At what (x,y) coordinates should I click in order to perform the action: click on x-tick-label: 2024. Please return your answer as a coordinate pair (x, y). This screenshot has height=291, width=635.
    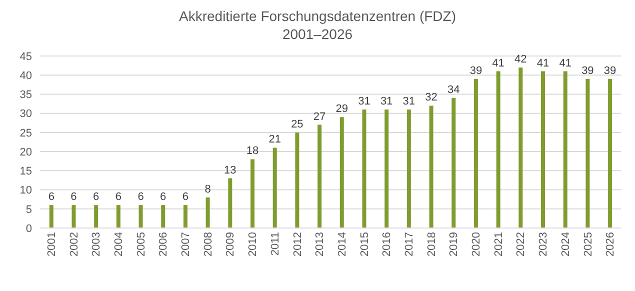
    Looking at the image, I should click on (566, 244).